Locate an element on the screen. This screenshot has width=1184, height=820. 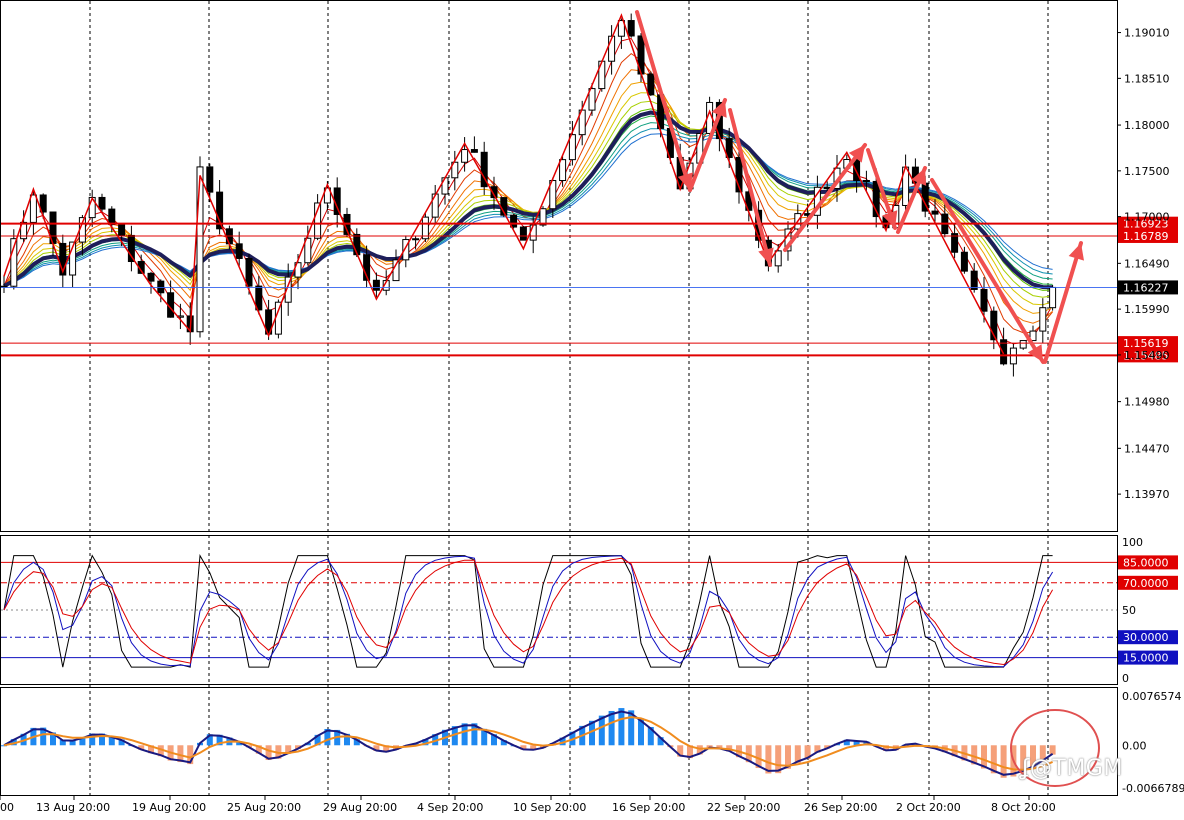
macd-line is located at coordinates (528, 743).